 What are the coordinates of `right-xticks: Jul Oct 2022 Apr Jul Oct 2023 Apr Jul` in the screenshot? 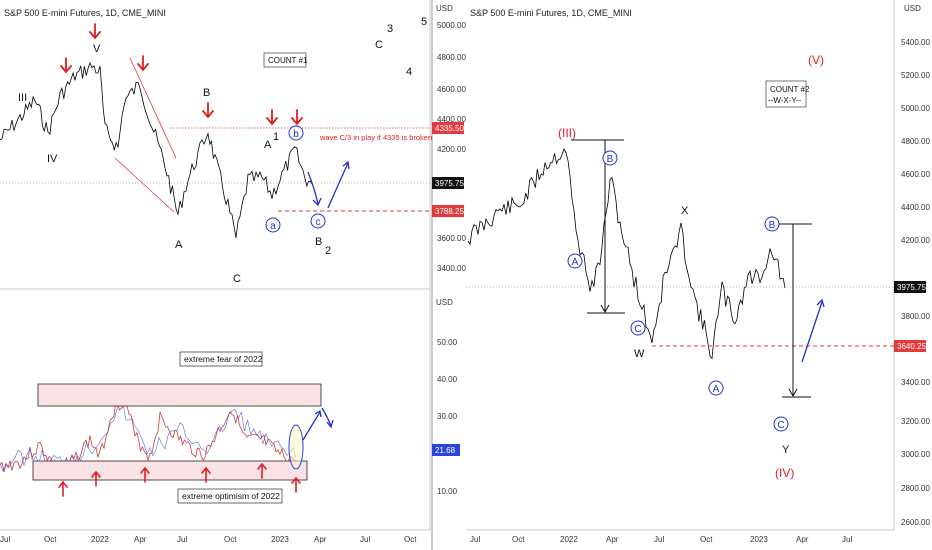 It's located at (661, 539).